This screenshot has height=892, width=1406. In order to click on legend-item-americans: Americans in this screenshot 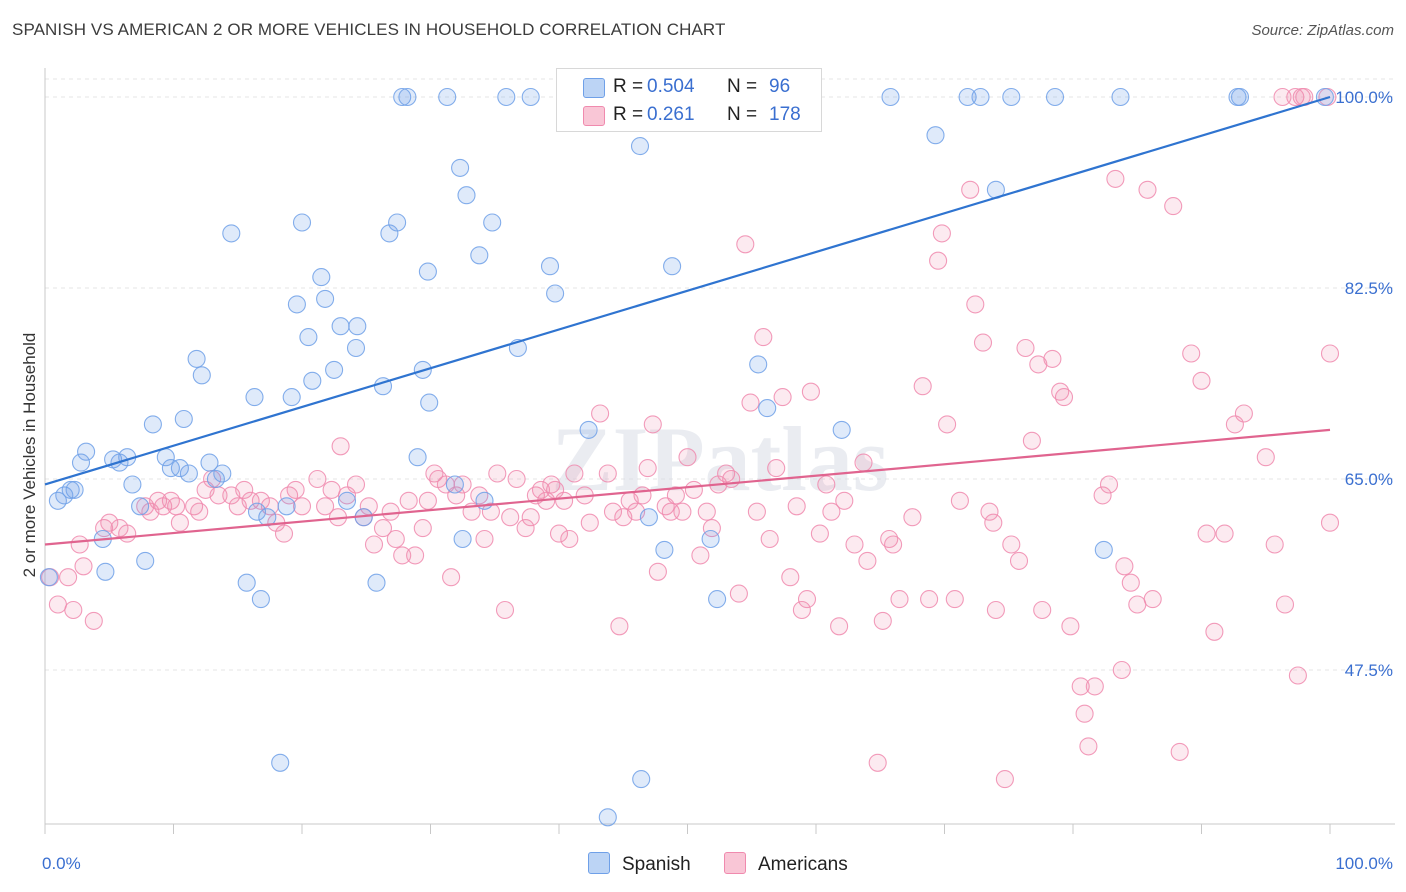, I will do `click(786, 864)`.